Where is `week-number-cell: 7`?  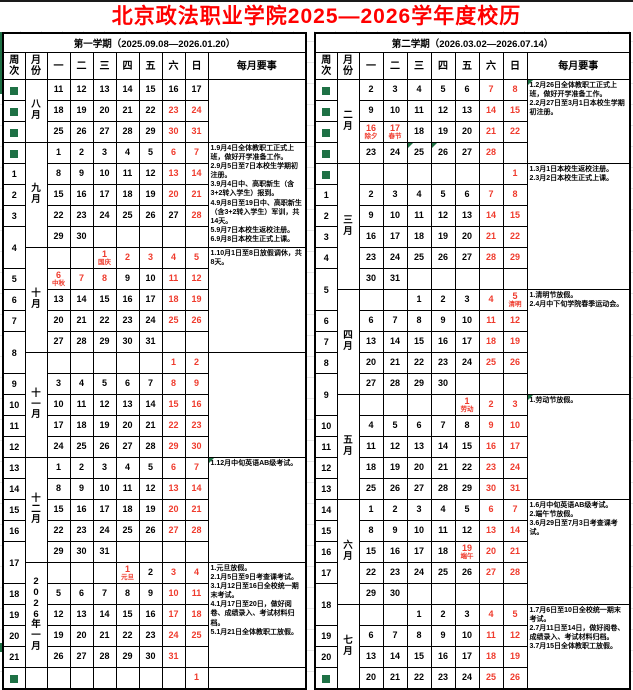
week-number-cell: 7 is located at coordinates (326, 342).